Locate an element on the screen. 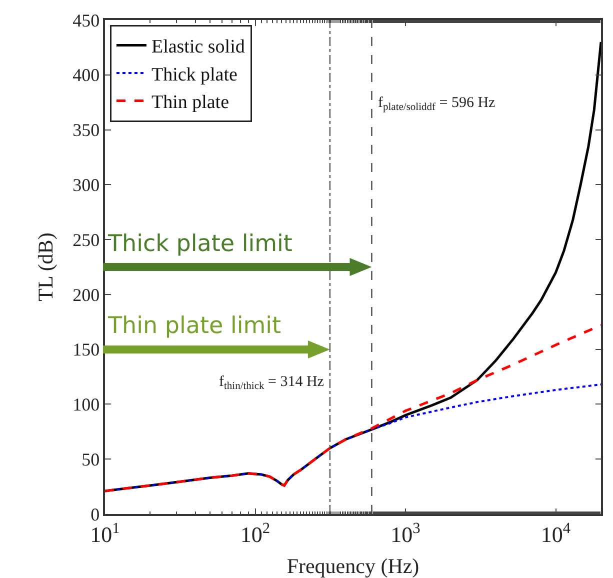 The image size is (613, 578). x-axis-title: Frequency (Hz) is located at coordinates (353, 566).